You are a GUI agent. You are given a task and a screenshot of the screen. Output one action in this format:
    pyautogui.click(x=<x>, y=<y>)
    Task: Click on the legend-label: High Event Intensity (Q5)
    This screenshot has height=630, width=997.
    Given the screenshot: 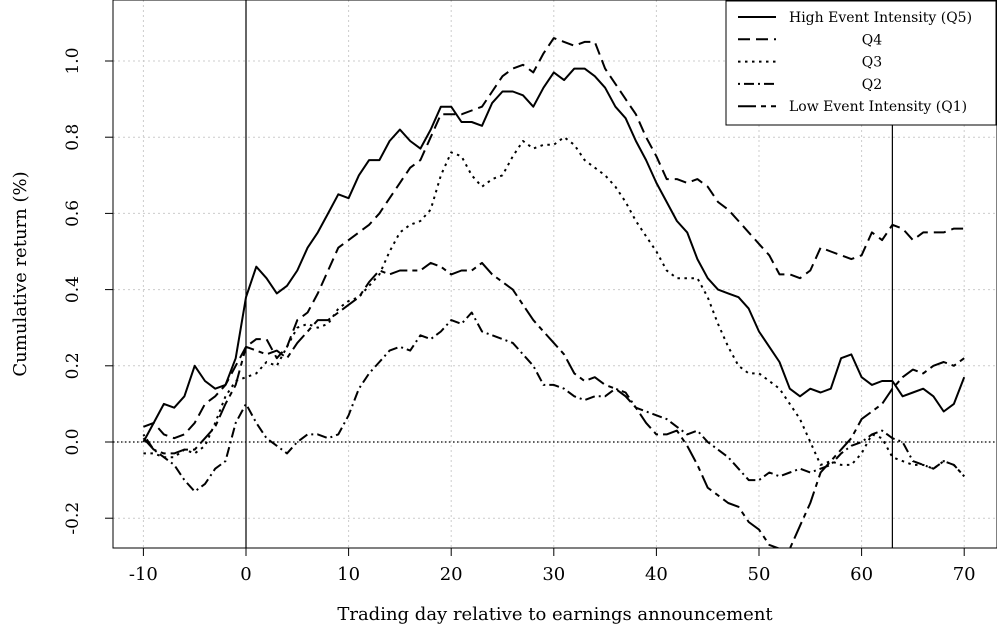 What is the action you would take?
    pyautogui.click(x=880, y=18)
    